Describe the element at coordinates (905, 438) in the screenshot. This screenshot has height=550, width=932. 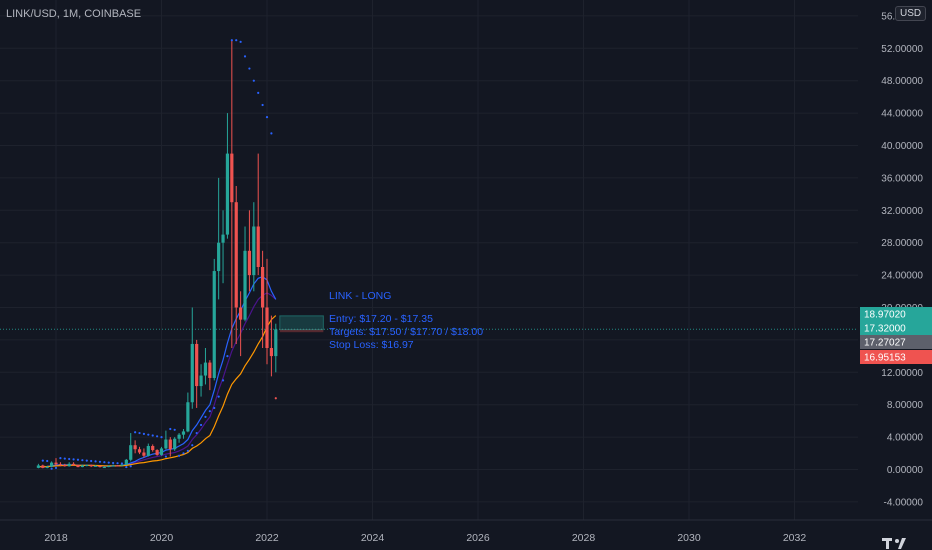
I see `price-tick-label: 4.00000` at that location.